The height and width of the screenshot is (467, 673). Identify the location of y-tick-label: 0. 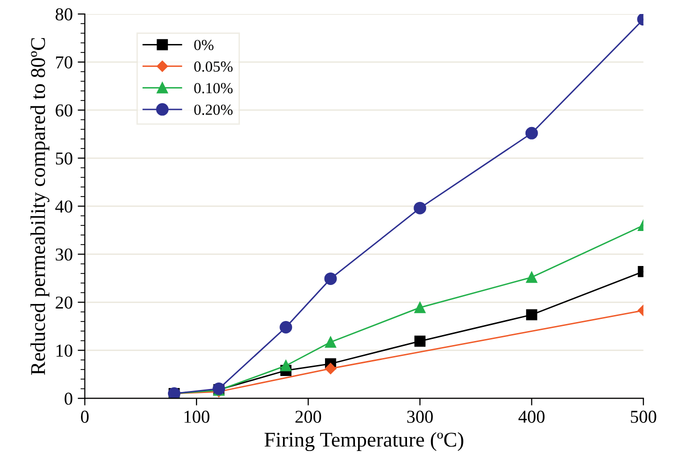
(68, 398).